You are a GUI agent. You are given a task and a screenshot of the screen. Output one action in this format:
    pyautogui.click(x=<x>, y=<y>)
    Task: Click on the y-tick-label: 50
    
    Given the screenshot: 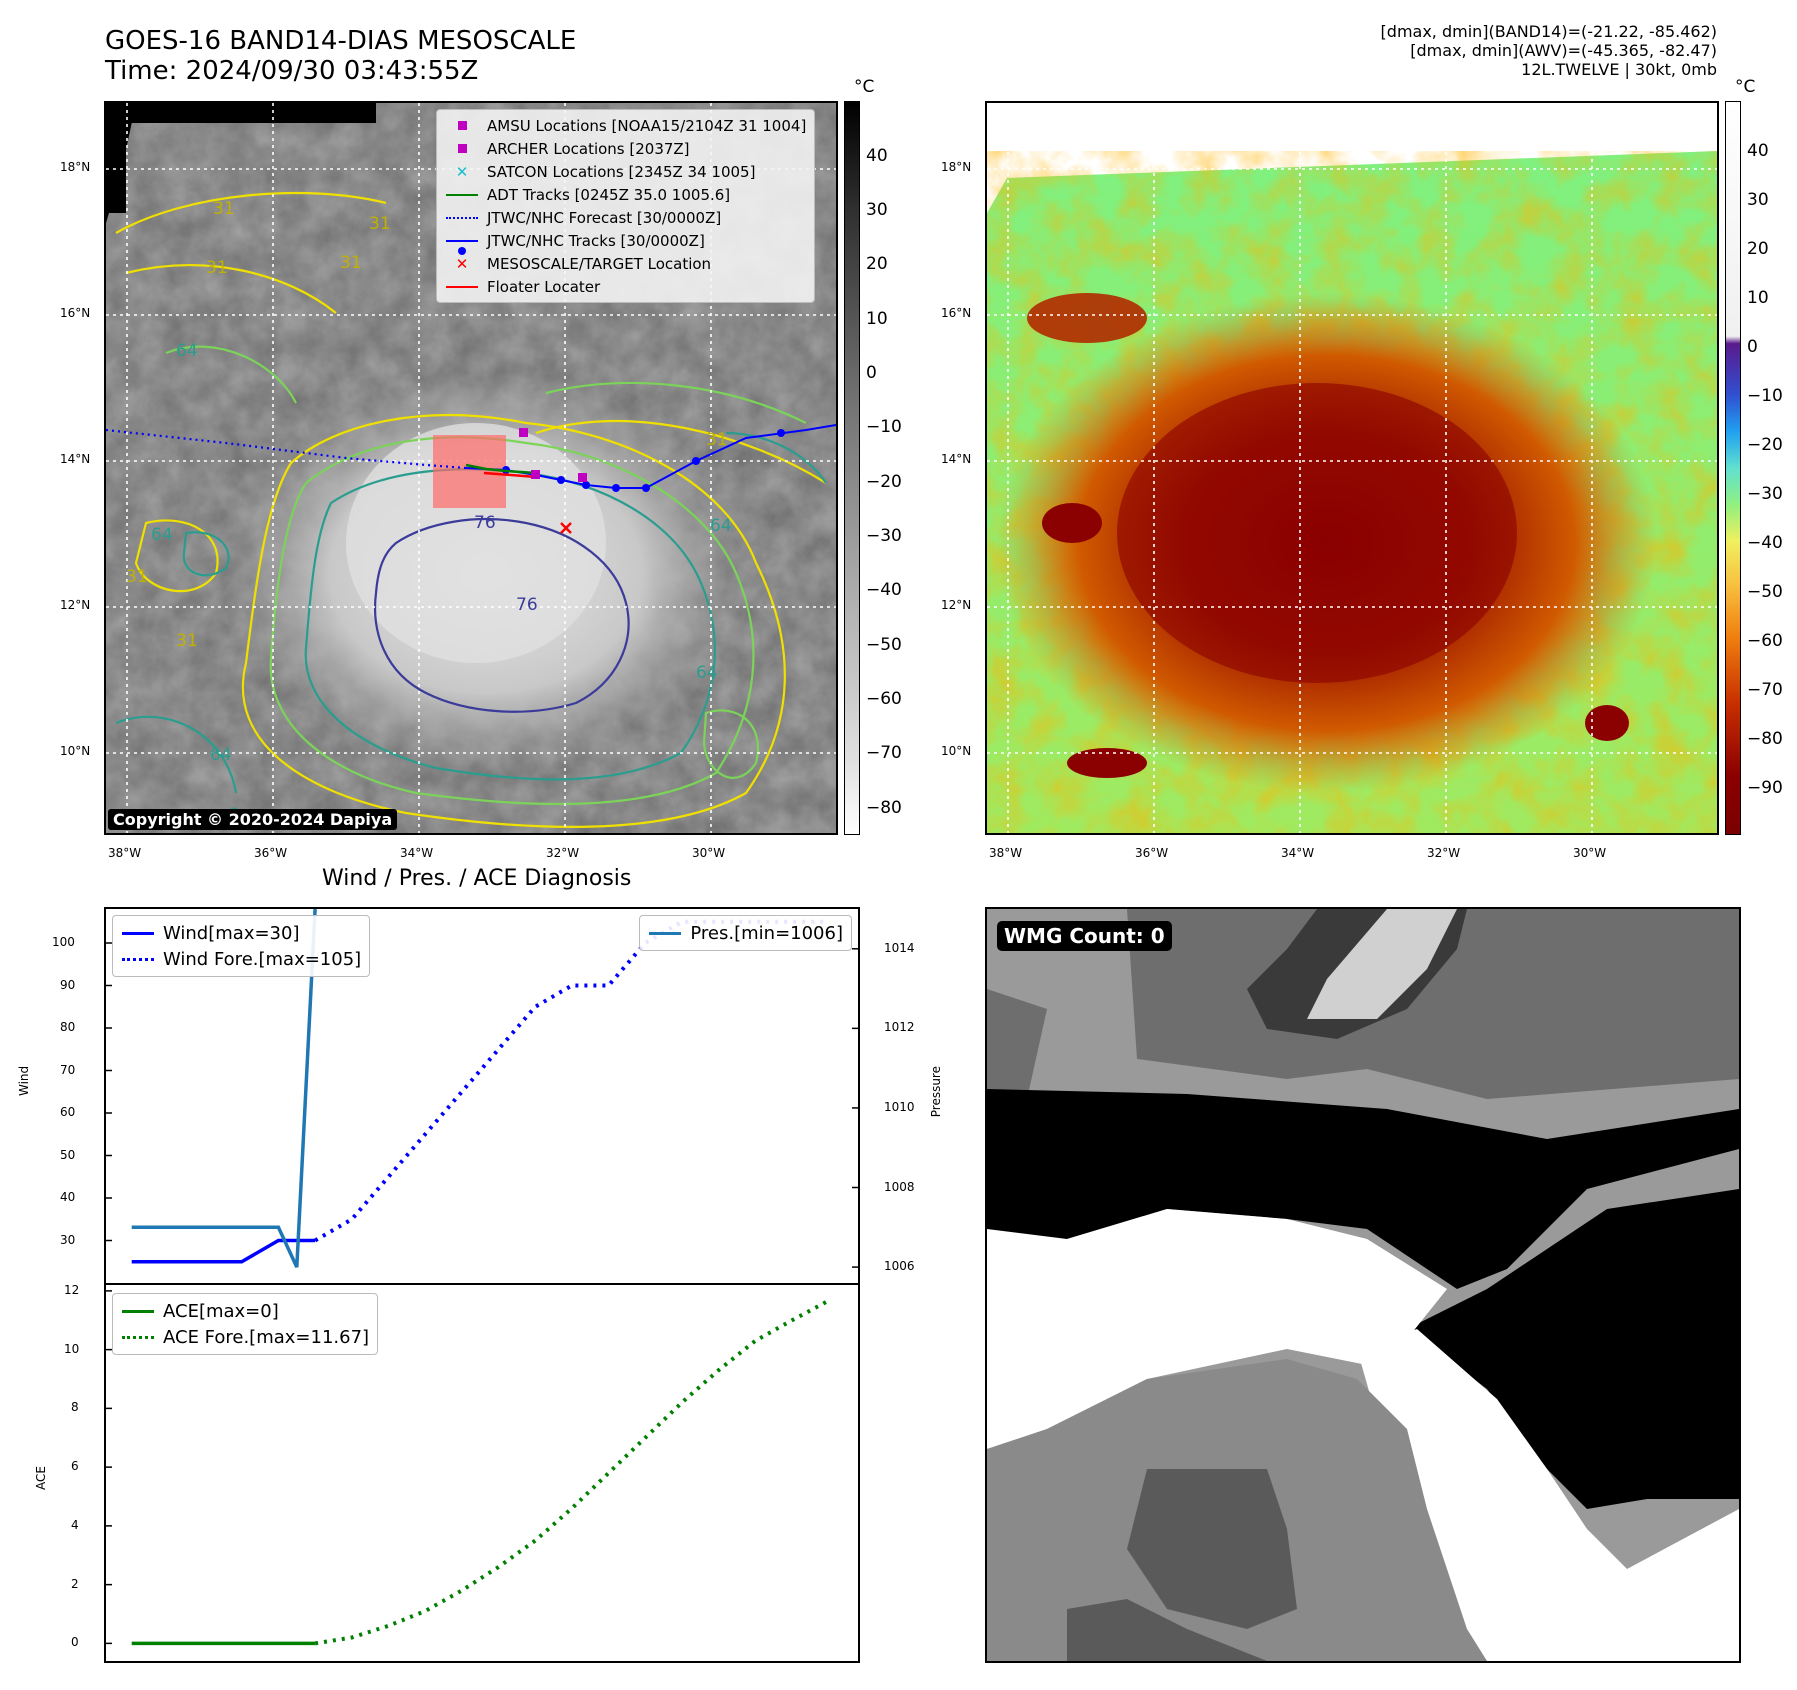 What is the action you would take?
    pyautogui.click(x=68, y=1154)
    